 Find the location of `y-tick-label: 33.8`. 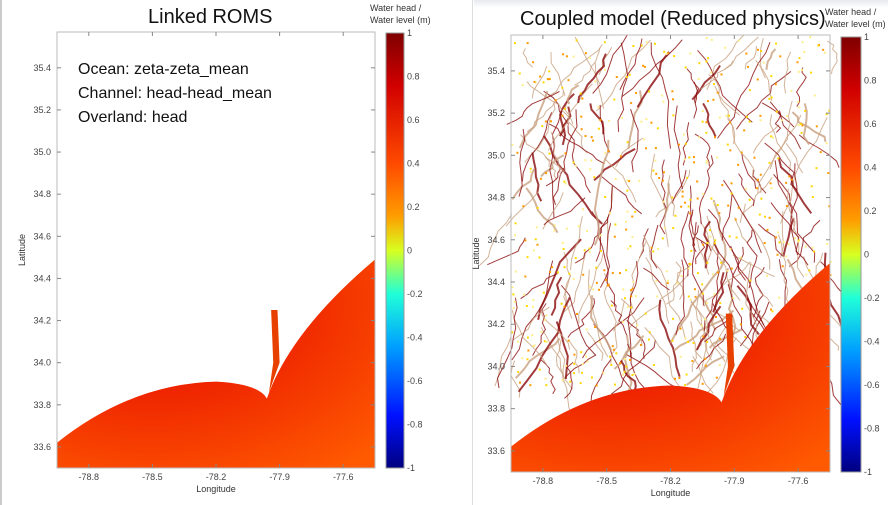

y-tick-label: 33.8 is located at coordinates (496, 409).